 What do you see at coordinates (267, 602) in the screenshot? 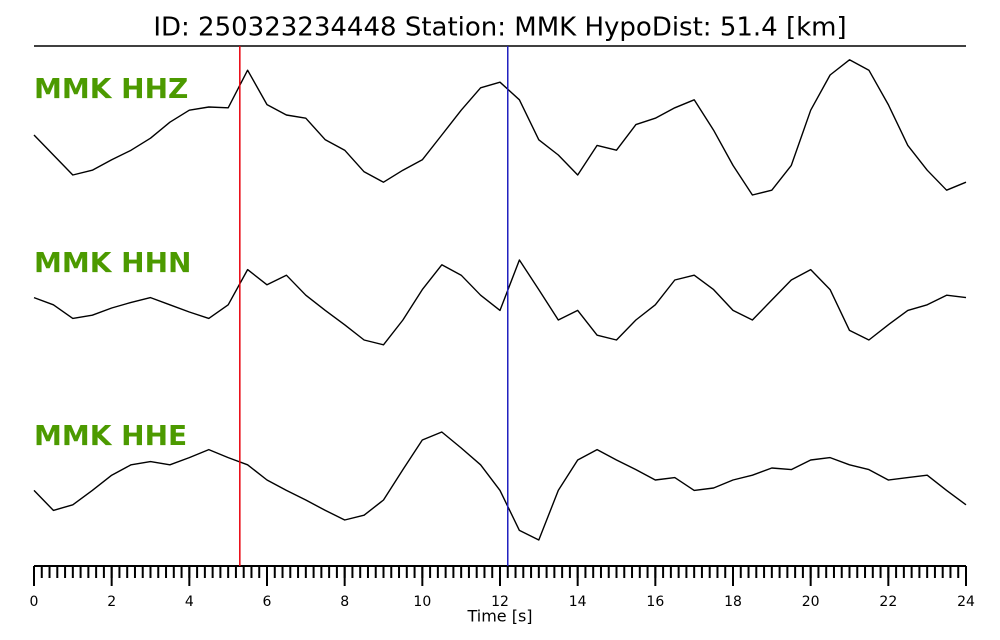
I see `x-tick-label: 6` at bounding box center [267, 602].